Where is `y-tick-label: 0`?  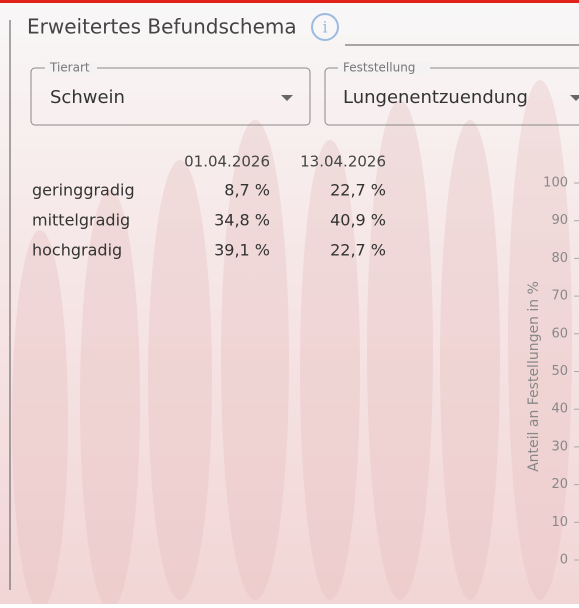 y-tick-label: 0 is located at coordinates (564, 560).